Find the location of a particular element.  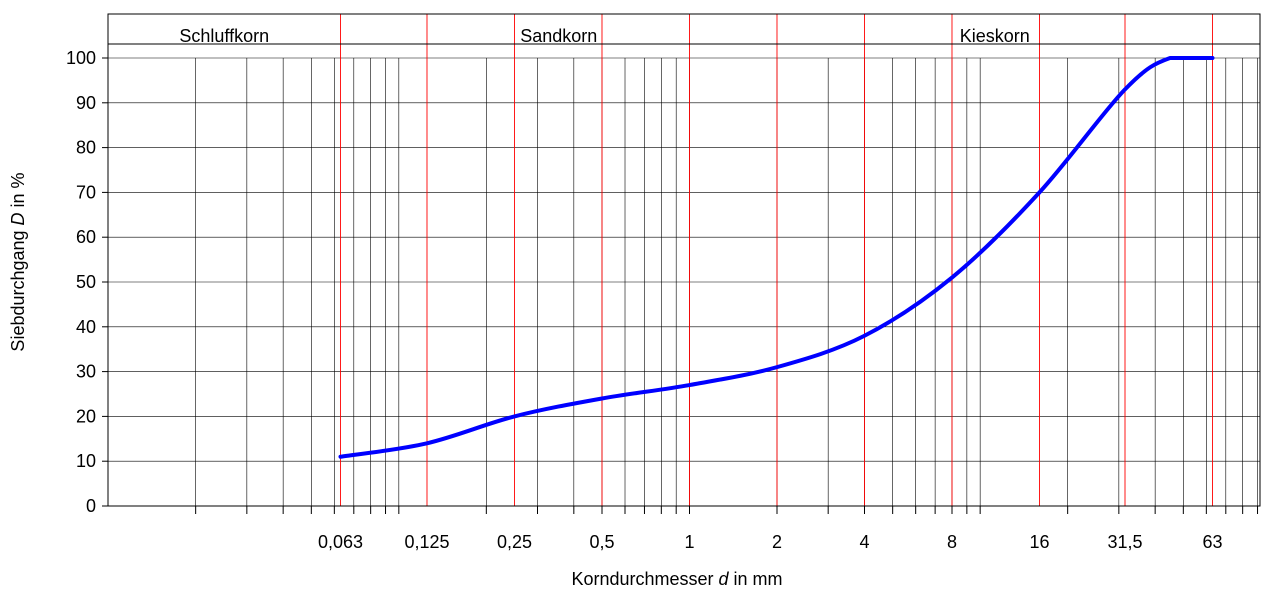

x-axis-label: Korndurchmesser d in mm is located at coordinates (676, 579).